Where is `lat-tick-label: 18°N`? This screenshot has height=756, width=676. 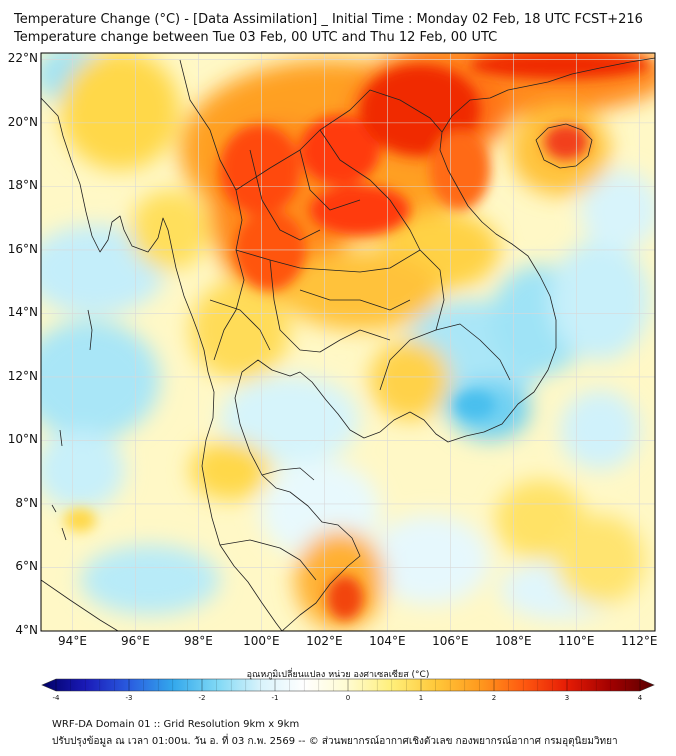
lat-tick-label: 18°N is located at coordinates (22, 185).